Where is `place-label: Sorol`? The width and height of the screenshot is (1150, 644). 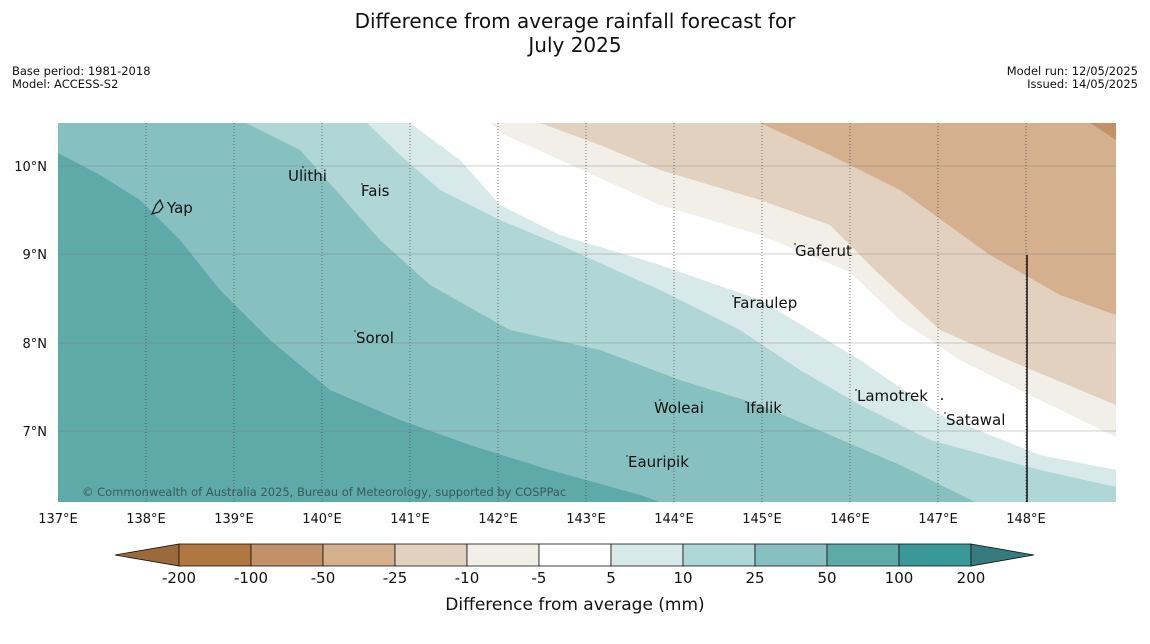
place-label: Sorol is located at coordinates (375, 338).